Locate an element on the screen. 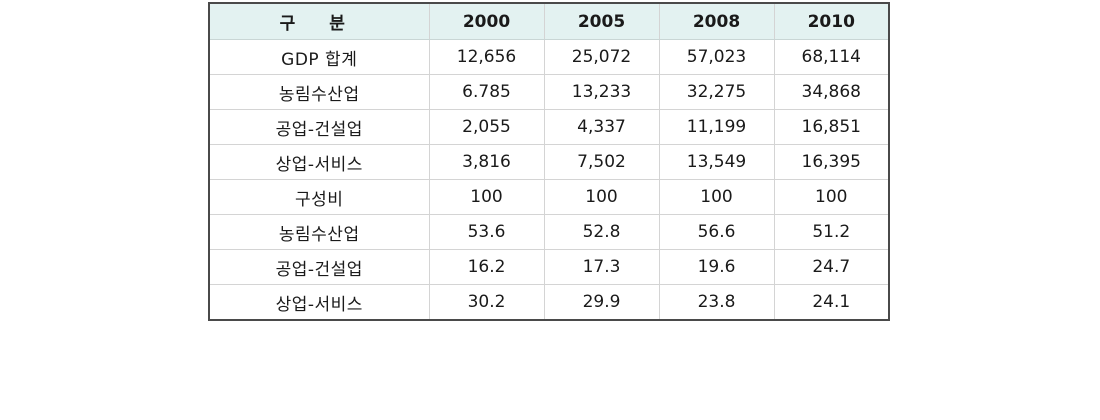 The image size is (1100, 420). table-cell: 17.3 is located at coordinates (601, 267).